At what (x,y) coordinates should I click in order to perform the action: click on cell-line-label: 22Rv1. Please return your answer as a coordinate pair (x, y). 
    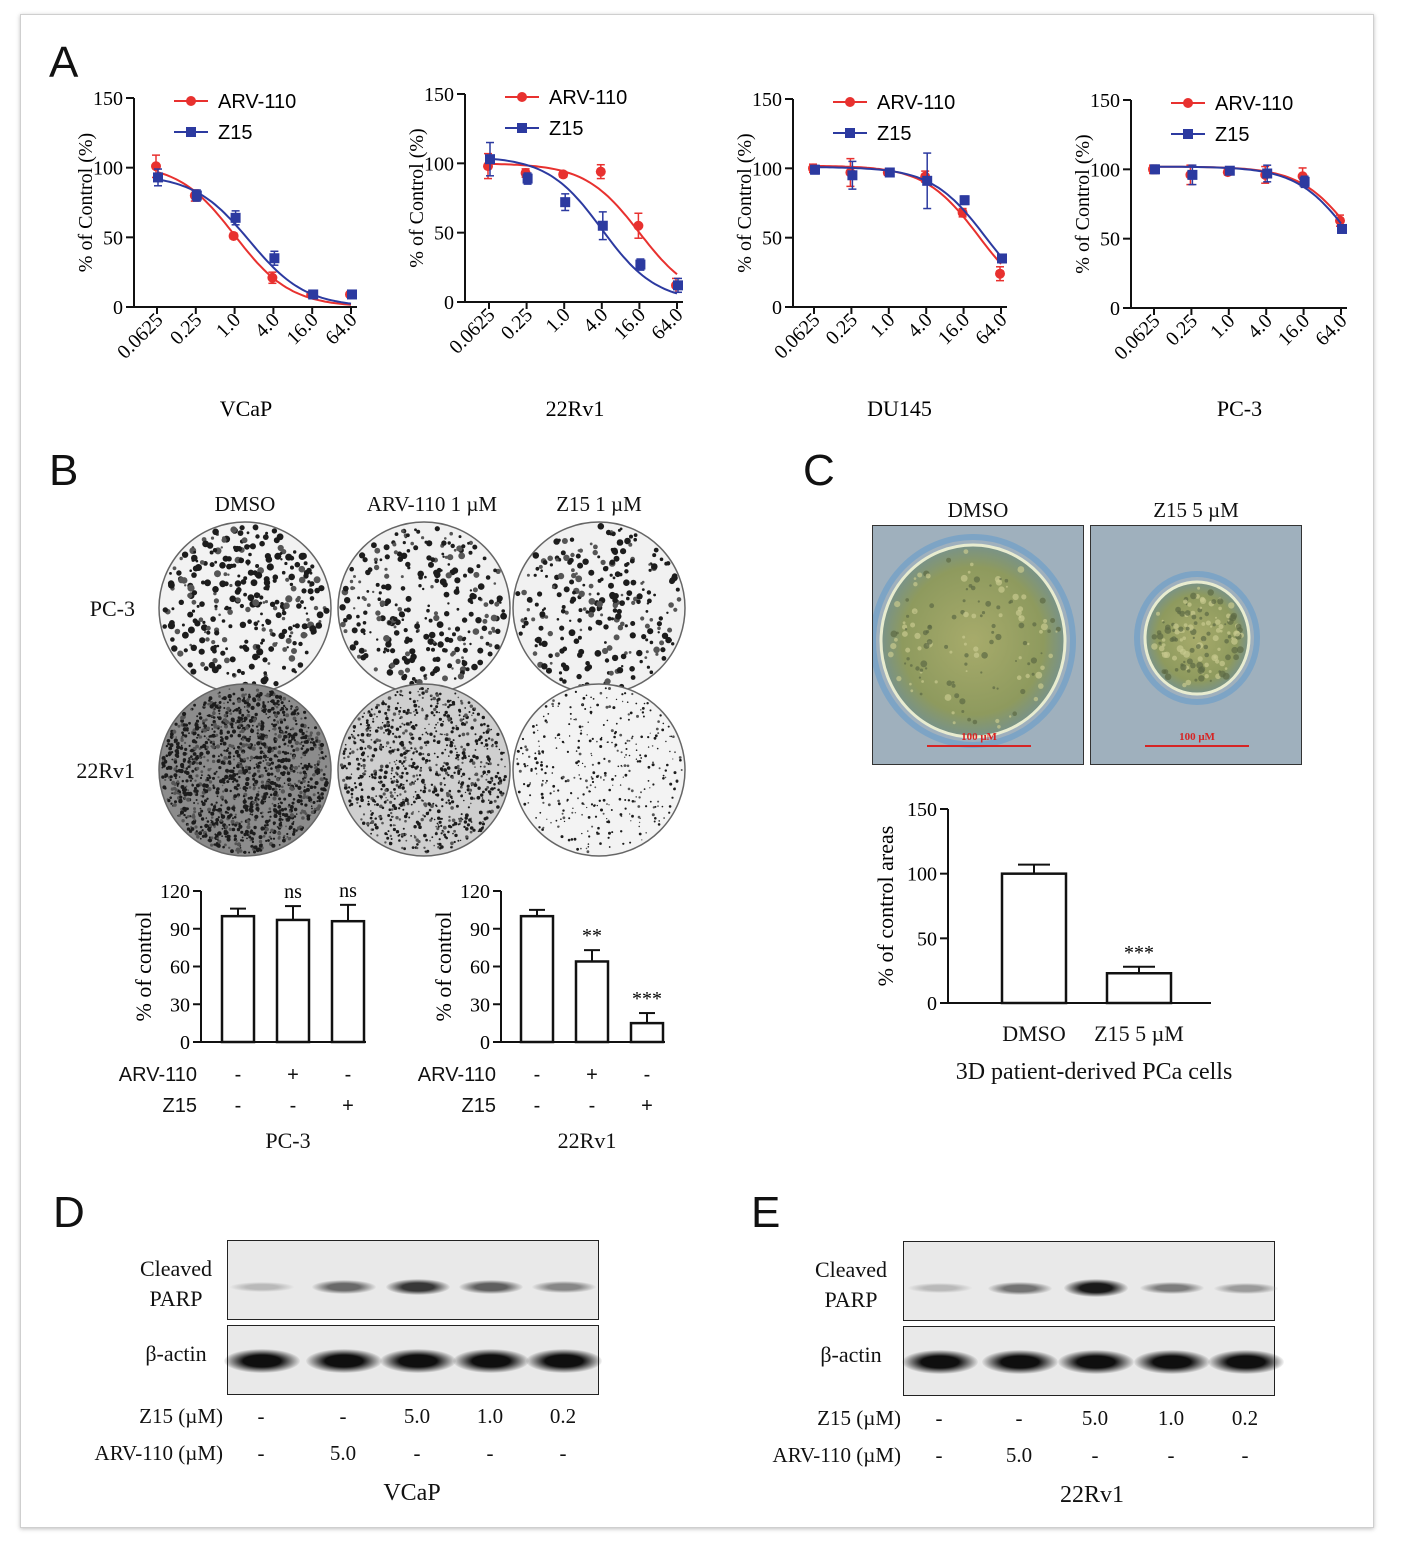
    Looking at the image, I should click on (575, 408).